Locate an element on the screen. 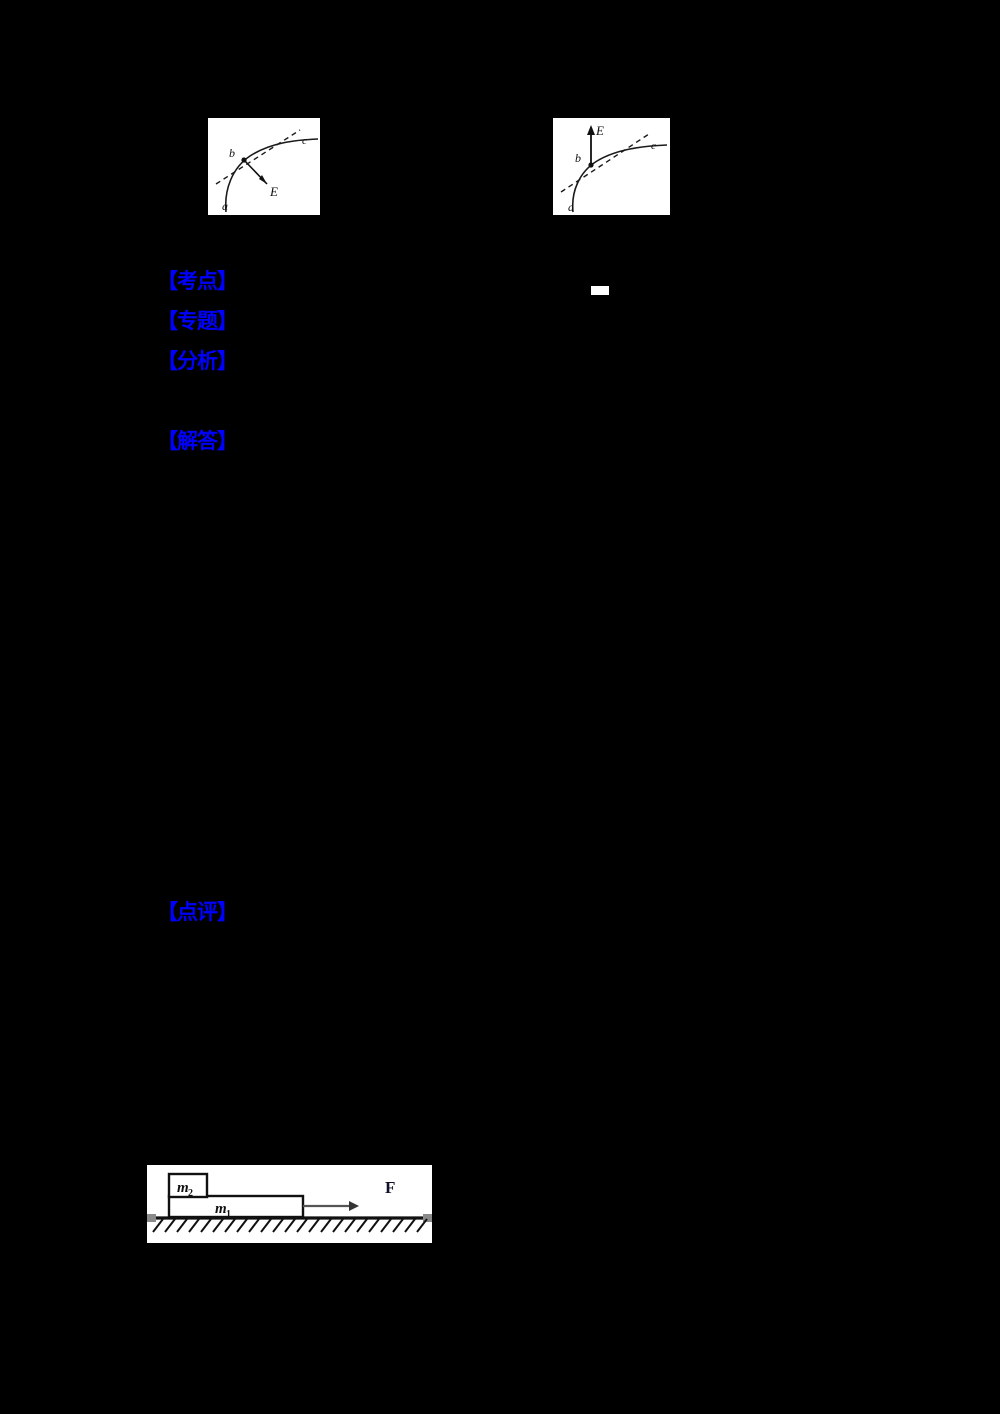  ground-cap-left is located at coordinates (151, 1218).